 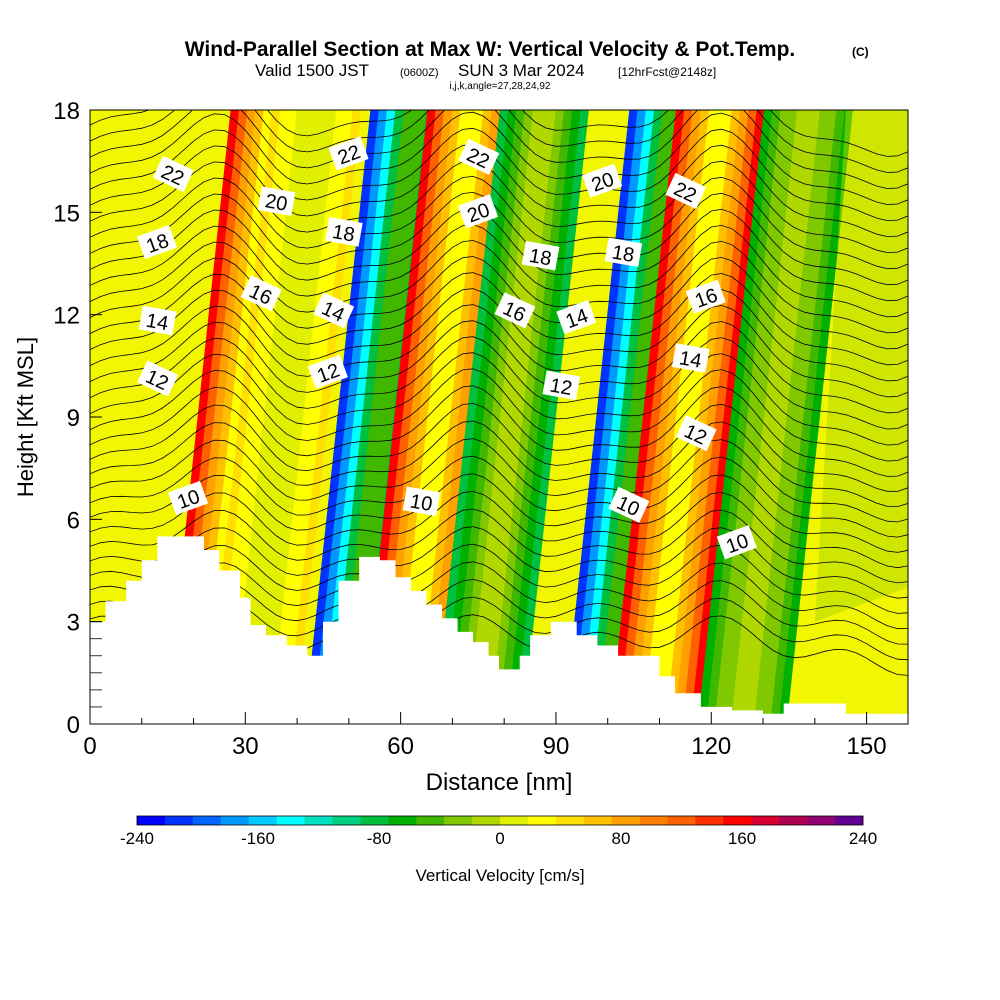 I want to click on contour-label: 10, so click(x=421, y=501).